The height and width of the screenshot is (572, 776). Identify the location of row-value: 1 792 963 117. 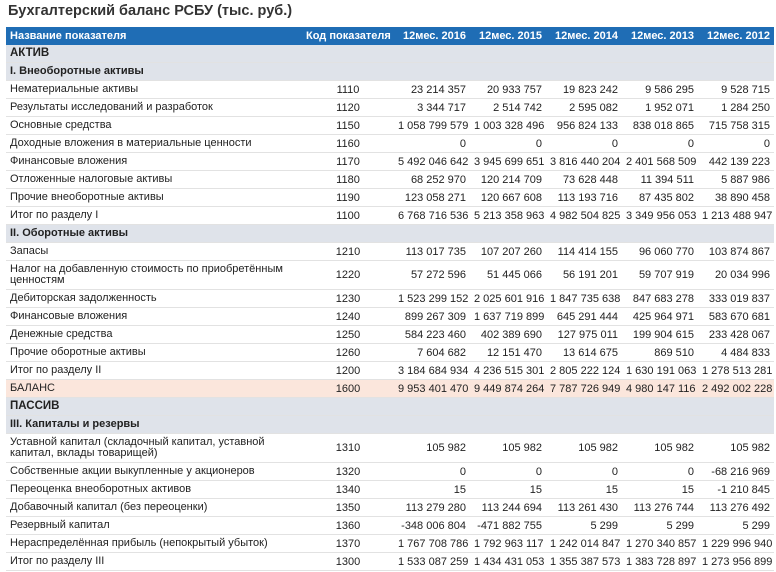
(508, 543).